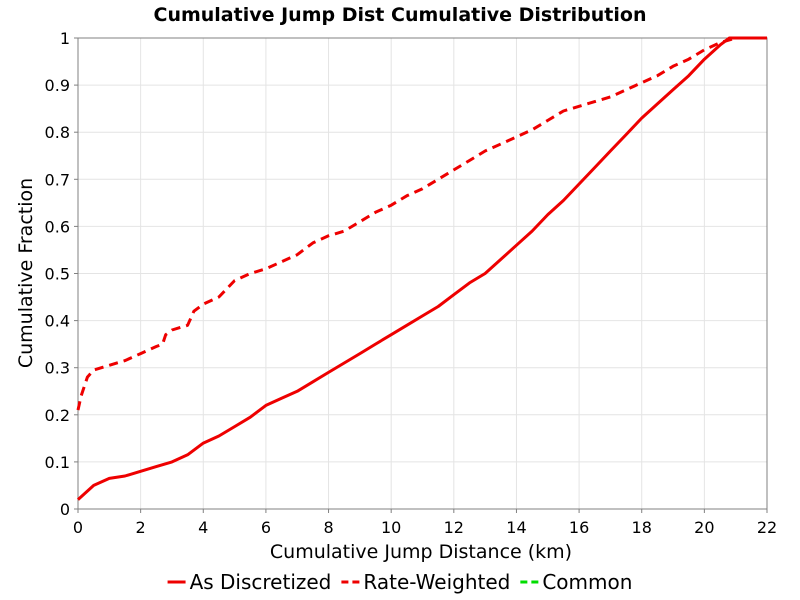  I want to click on x-tick-label: 2, so click(141, 527).